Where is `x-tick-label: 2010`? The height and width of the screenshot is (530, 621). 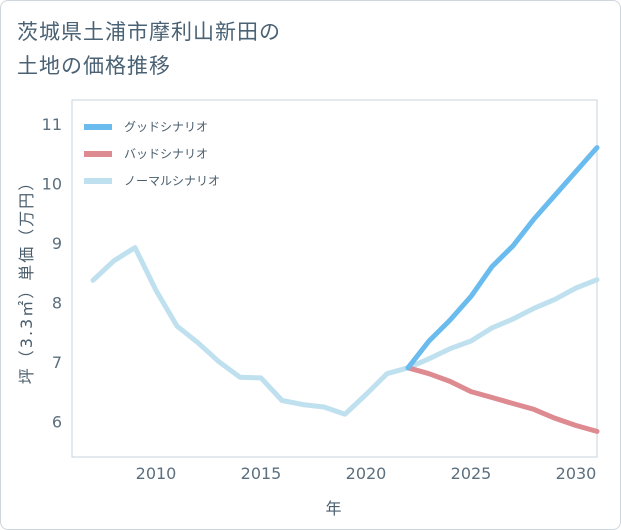
x-tick-label: 2010 is located at coordinates (156, 473).